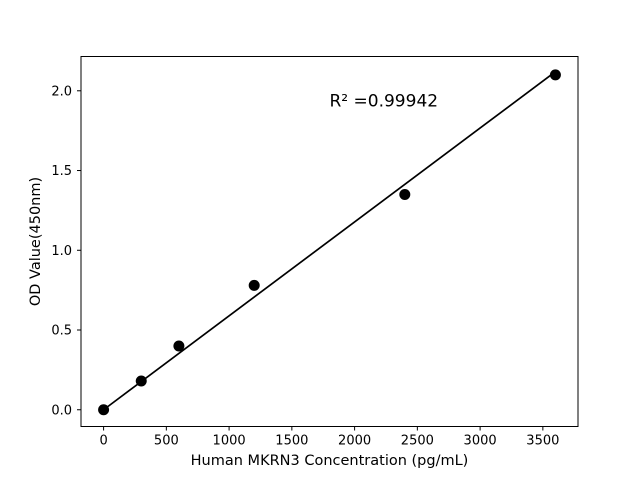 The width and height of the screenshot is (640, 480). I want to click on x-tick-label: 0, so click(103, 441).